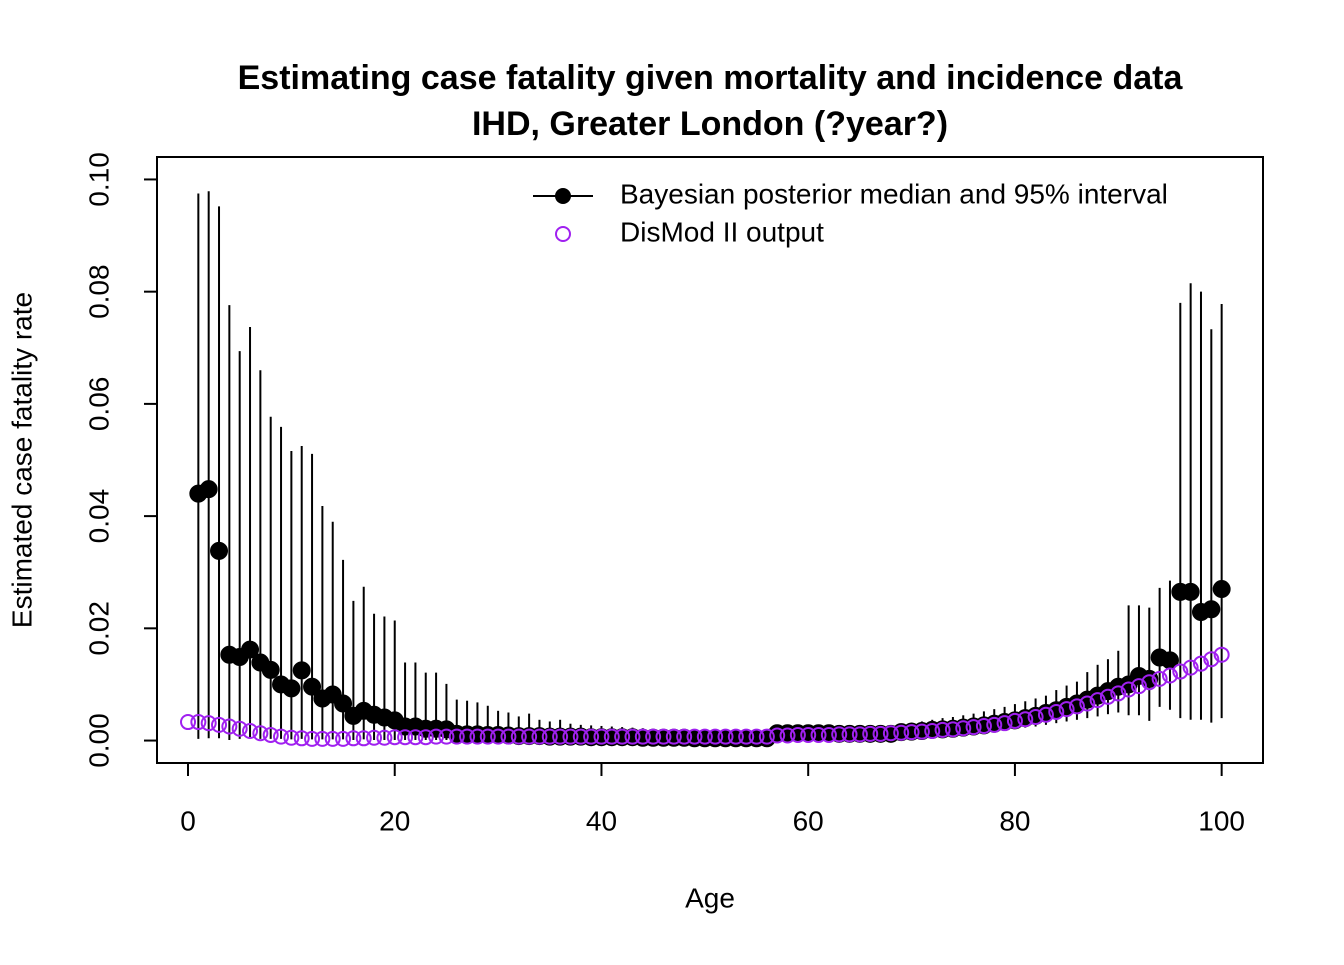  I want to click on x-tick-label: 60, so click(808, 820).